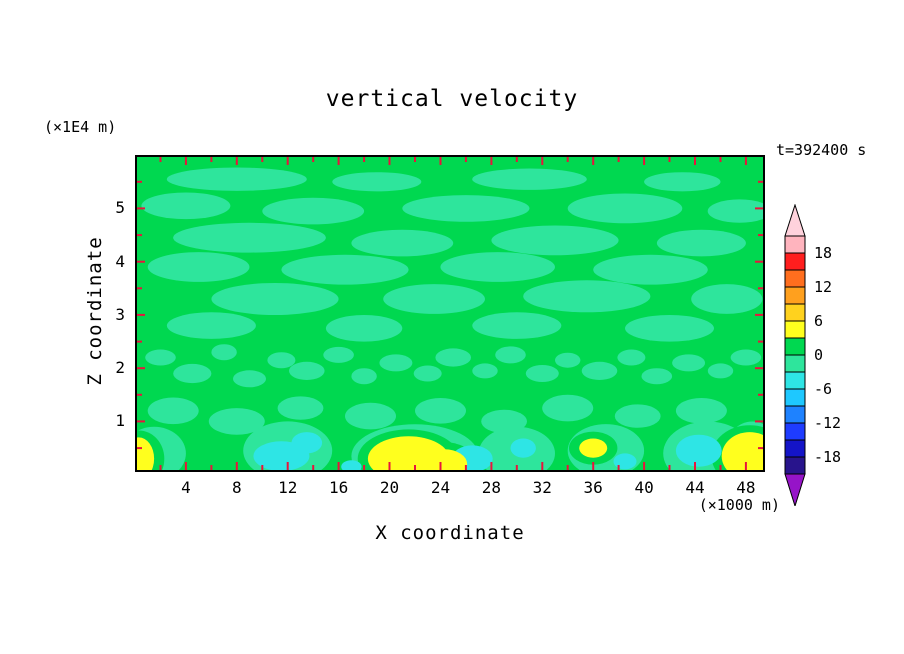  What do you see at coordinates (120, 314) in the screenshot?
I see `y-tick-label: 3` at bounding box center [120, 314].